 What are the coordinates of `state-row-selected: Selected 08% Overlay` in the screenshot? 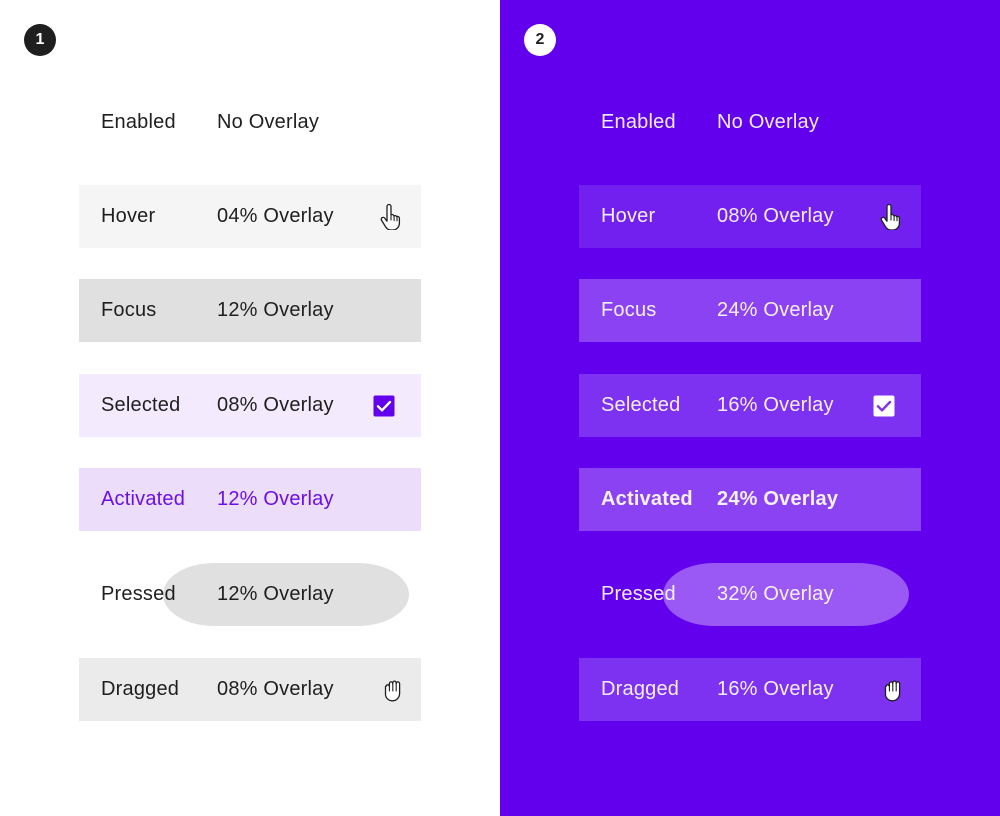 It's located at (250, 405).